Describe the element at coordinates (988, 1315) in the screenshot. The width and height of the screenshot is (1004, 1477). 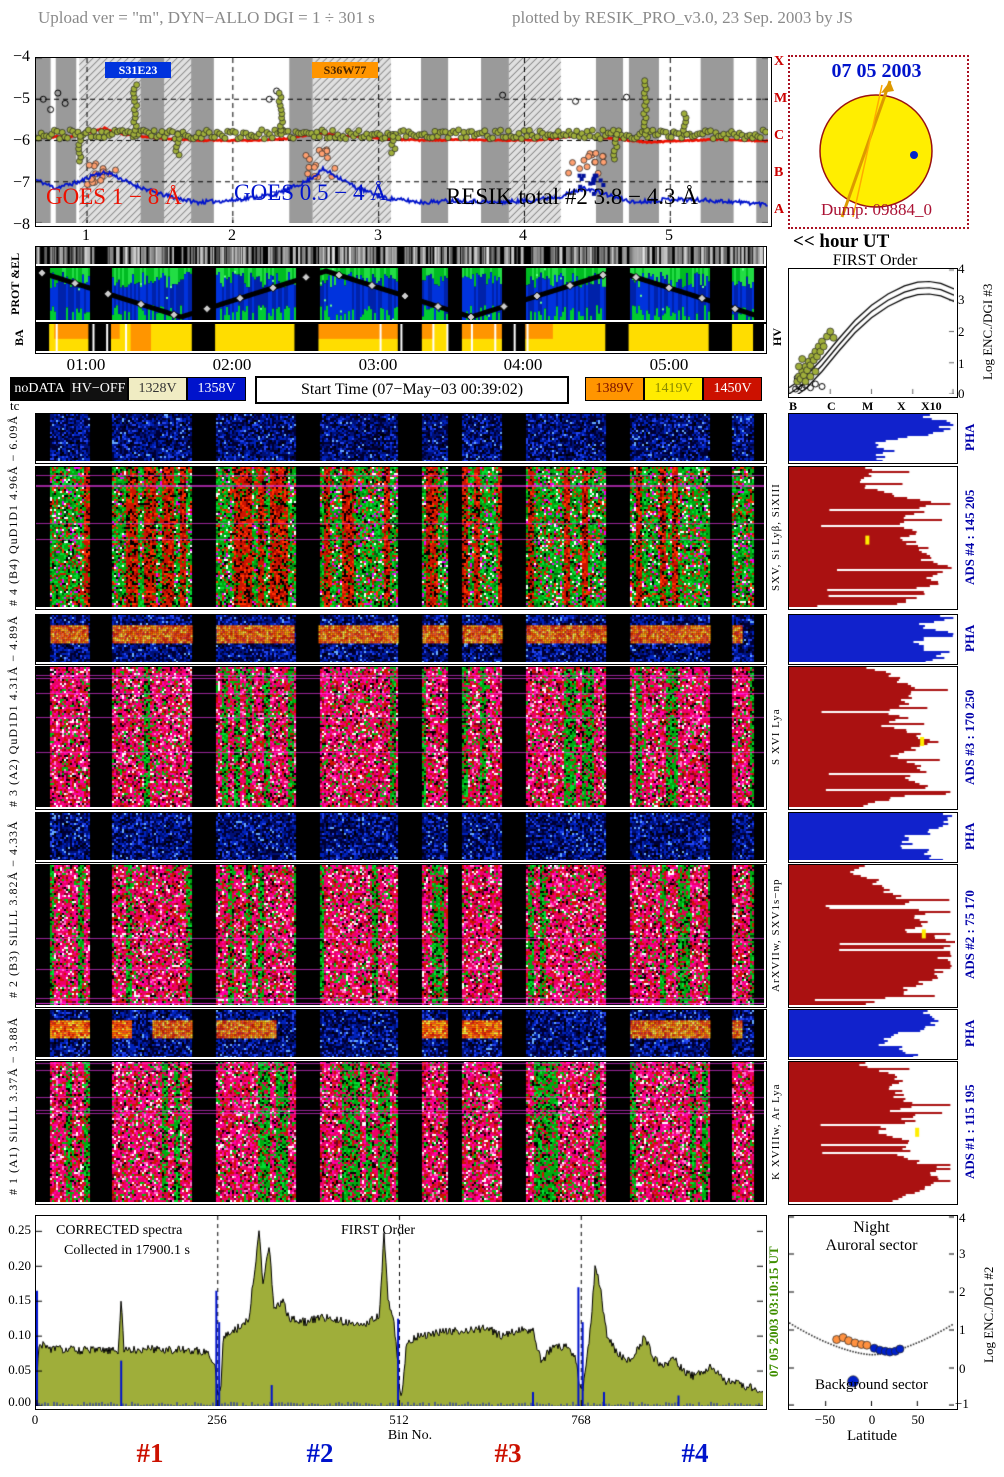
I see `night-right-axis-label: Log ENC./DGI #2` at that location.